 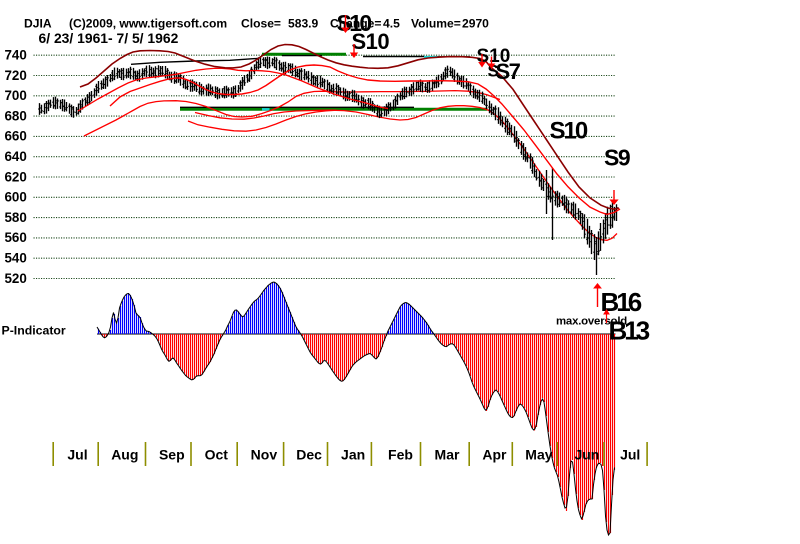 I want to click on svg-text: Jan, so click(x=353, y=455).